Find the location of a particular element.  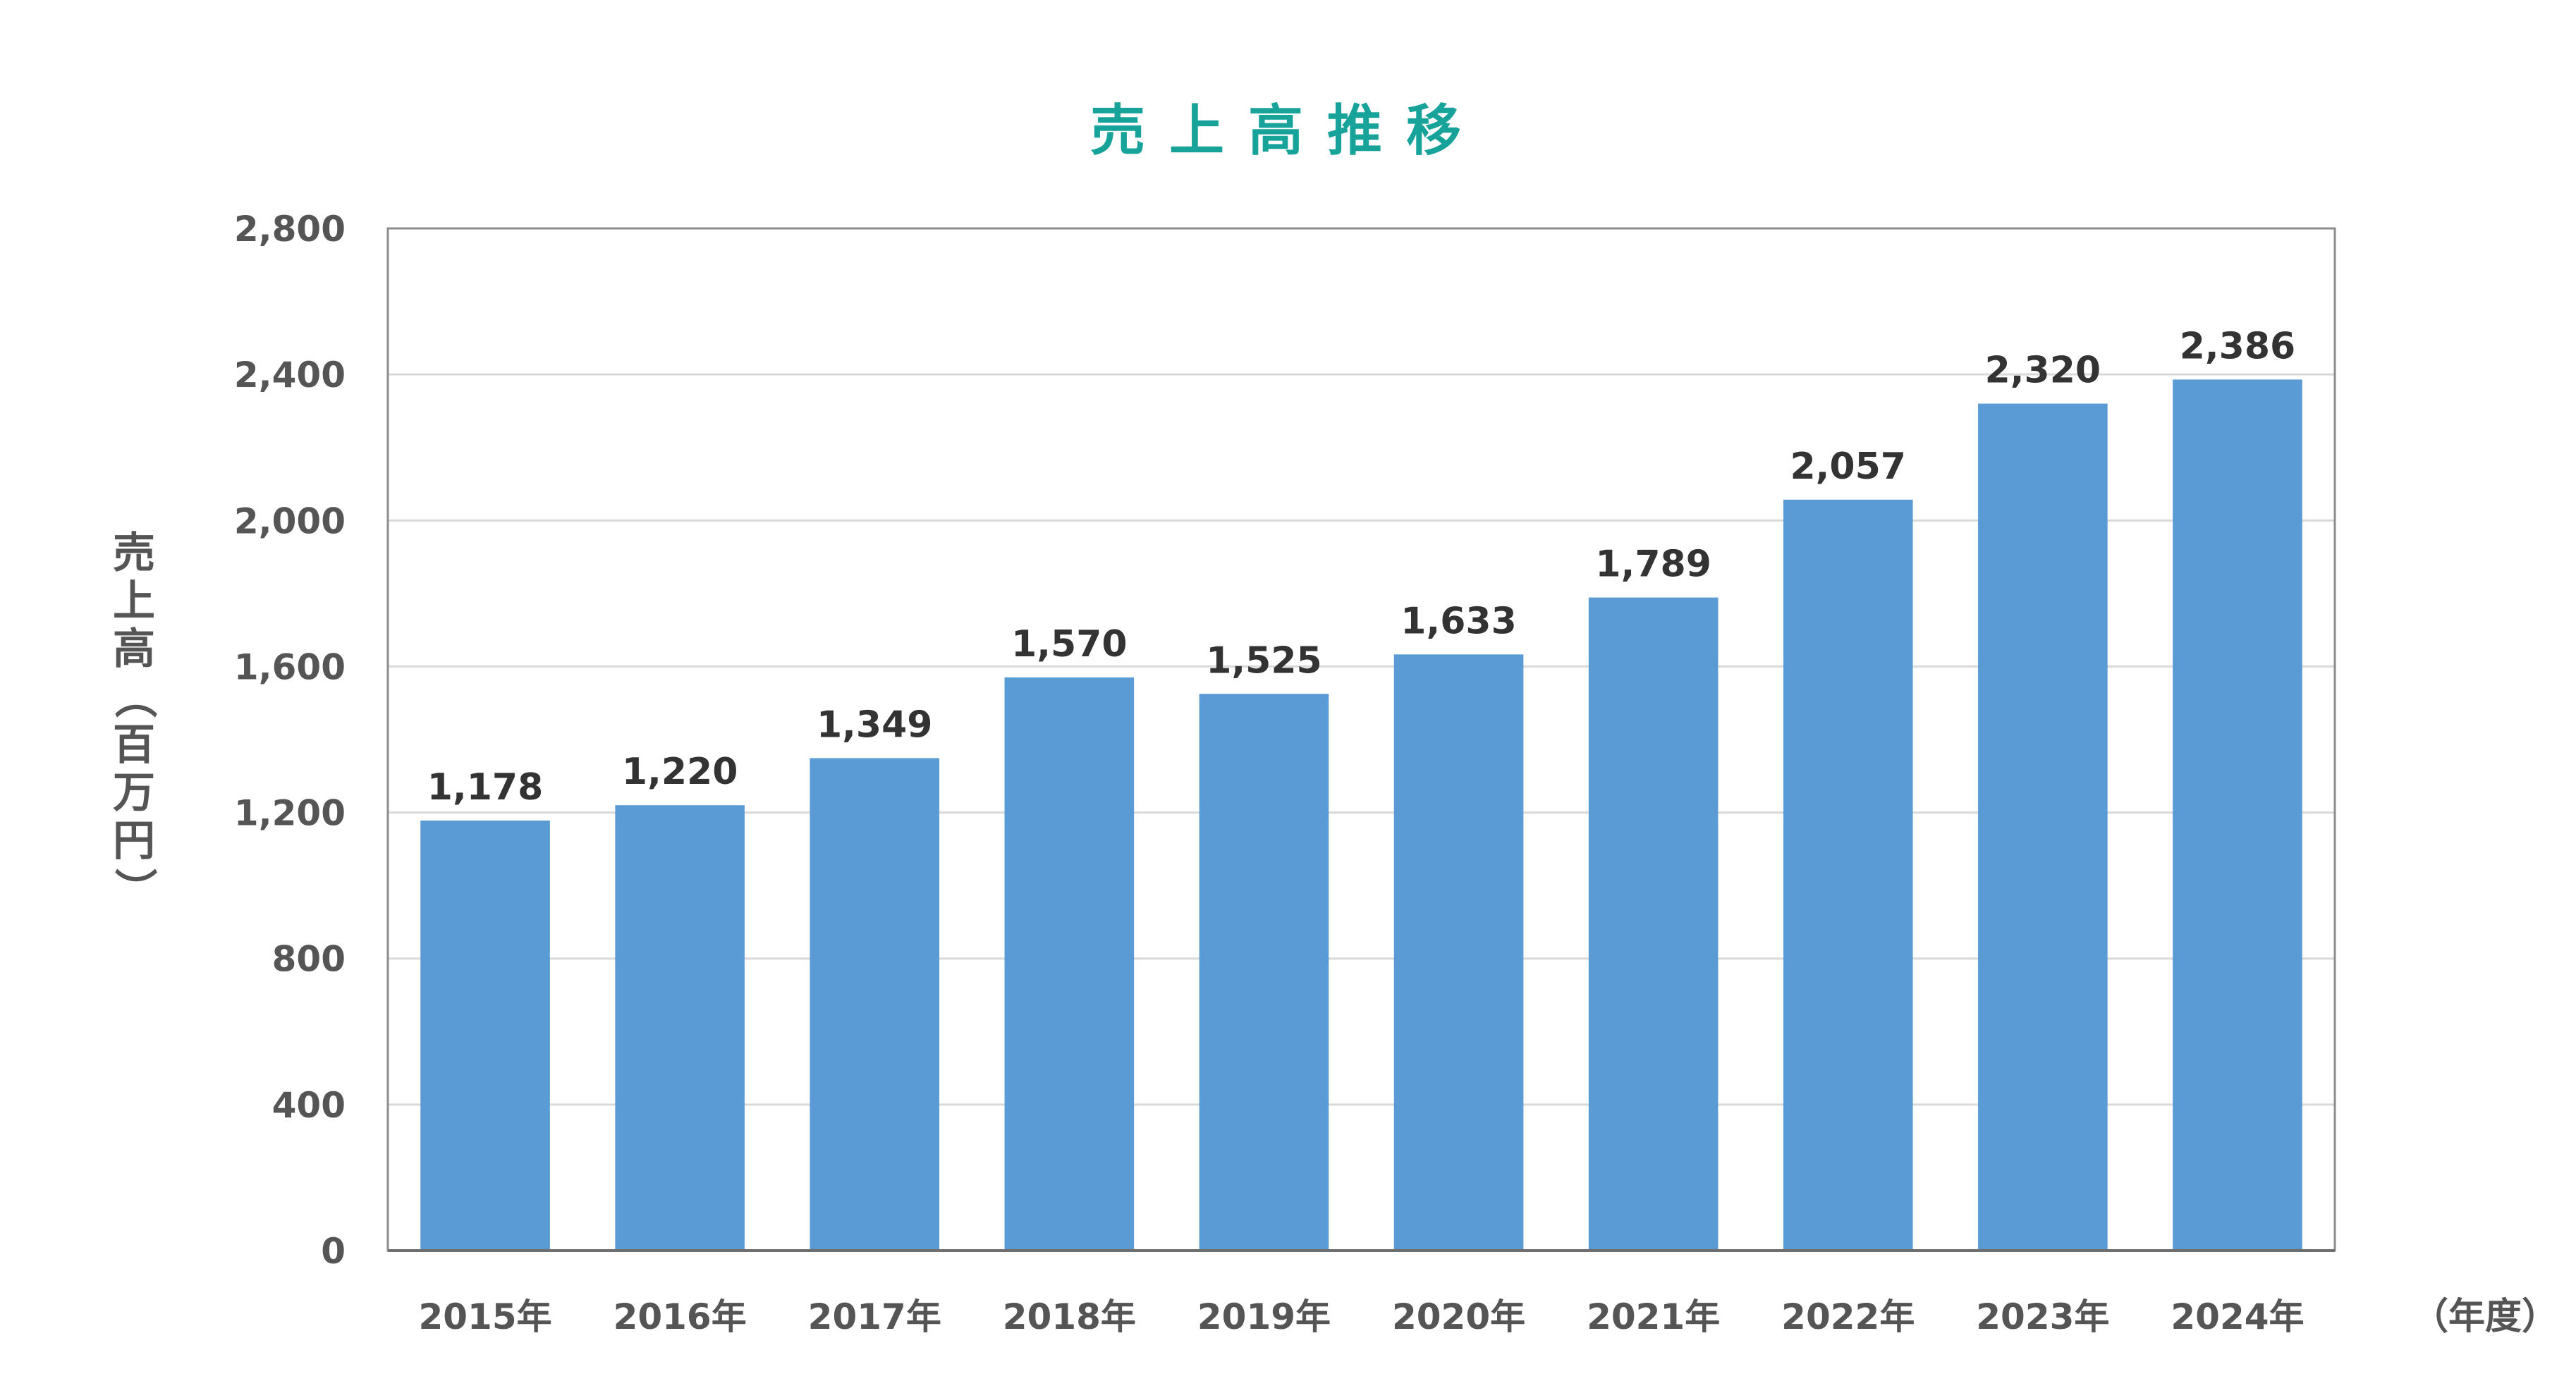

y-tick-label: 400 is located at coordinates (309, 1106).